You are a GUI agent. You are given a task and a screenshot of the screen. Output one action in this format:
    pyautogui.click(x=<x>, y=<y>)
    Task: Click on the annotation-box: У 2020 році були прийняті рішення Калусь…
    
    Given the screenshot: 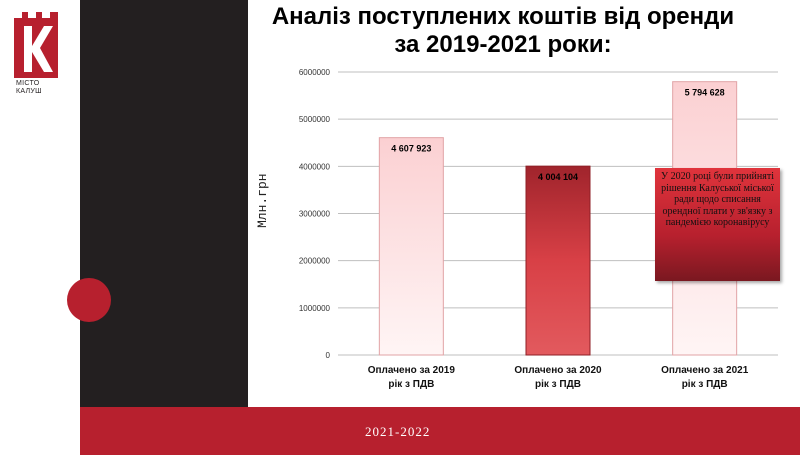 What is the action you would take?
    pyautogui.click(x=717, y=224)
    